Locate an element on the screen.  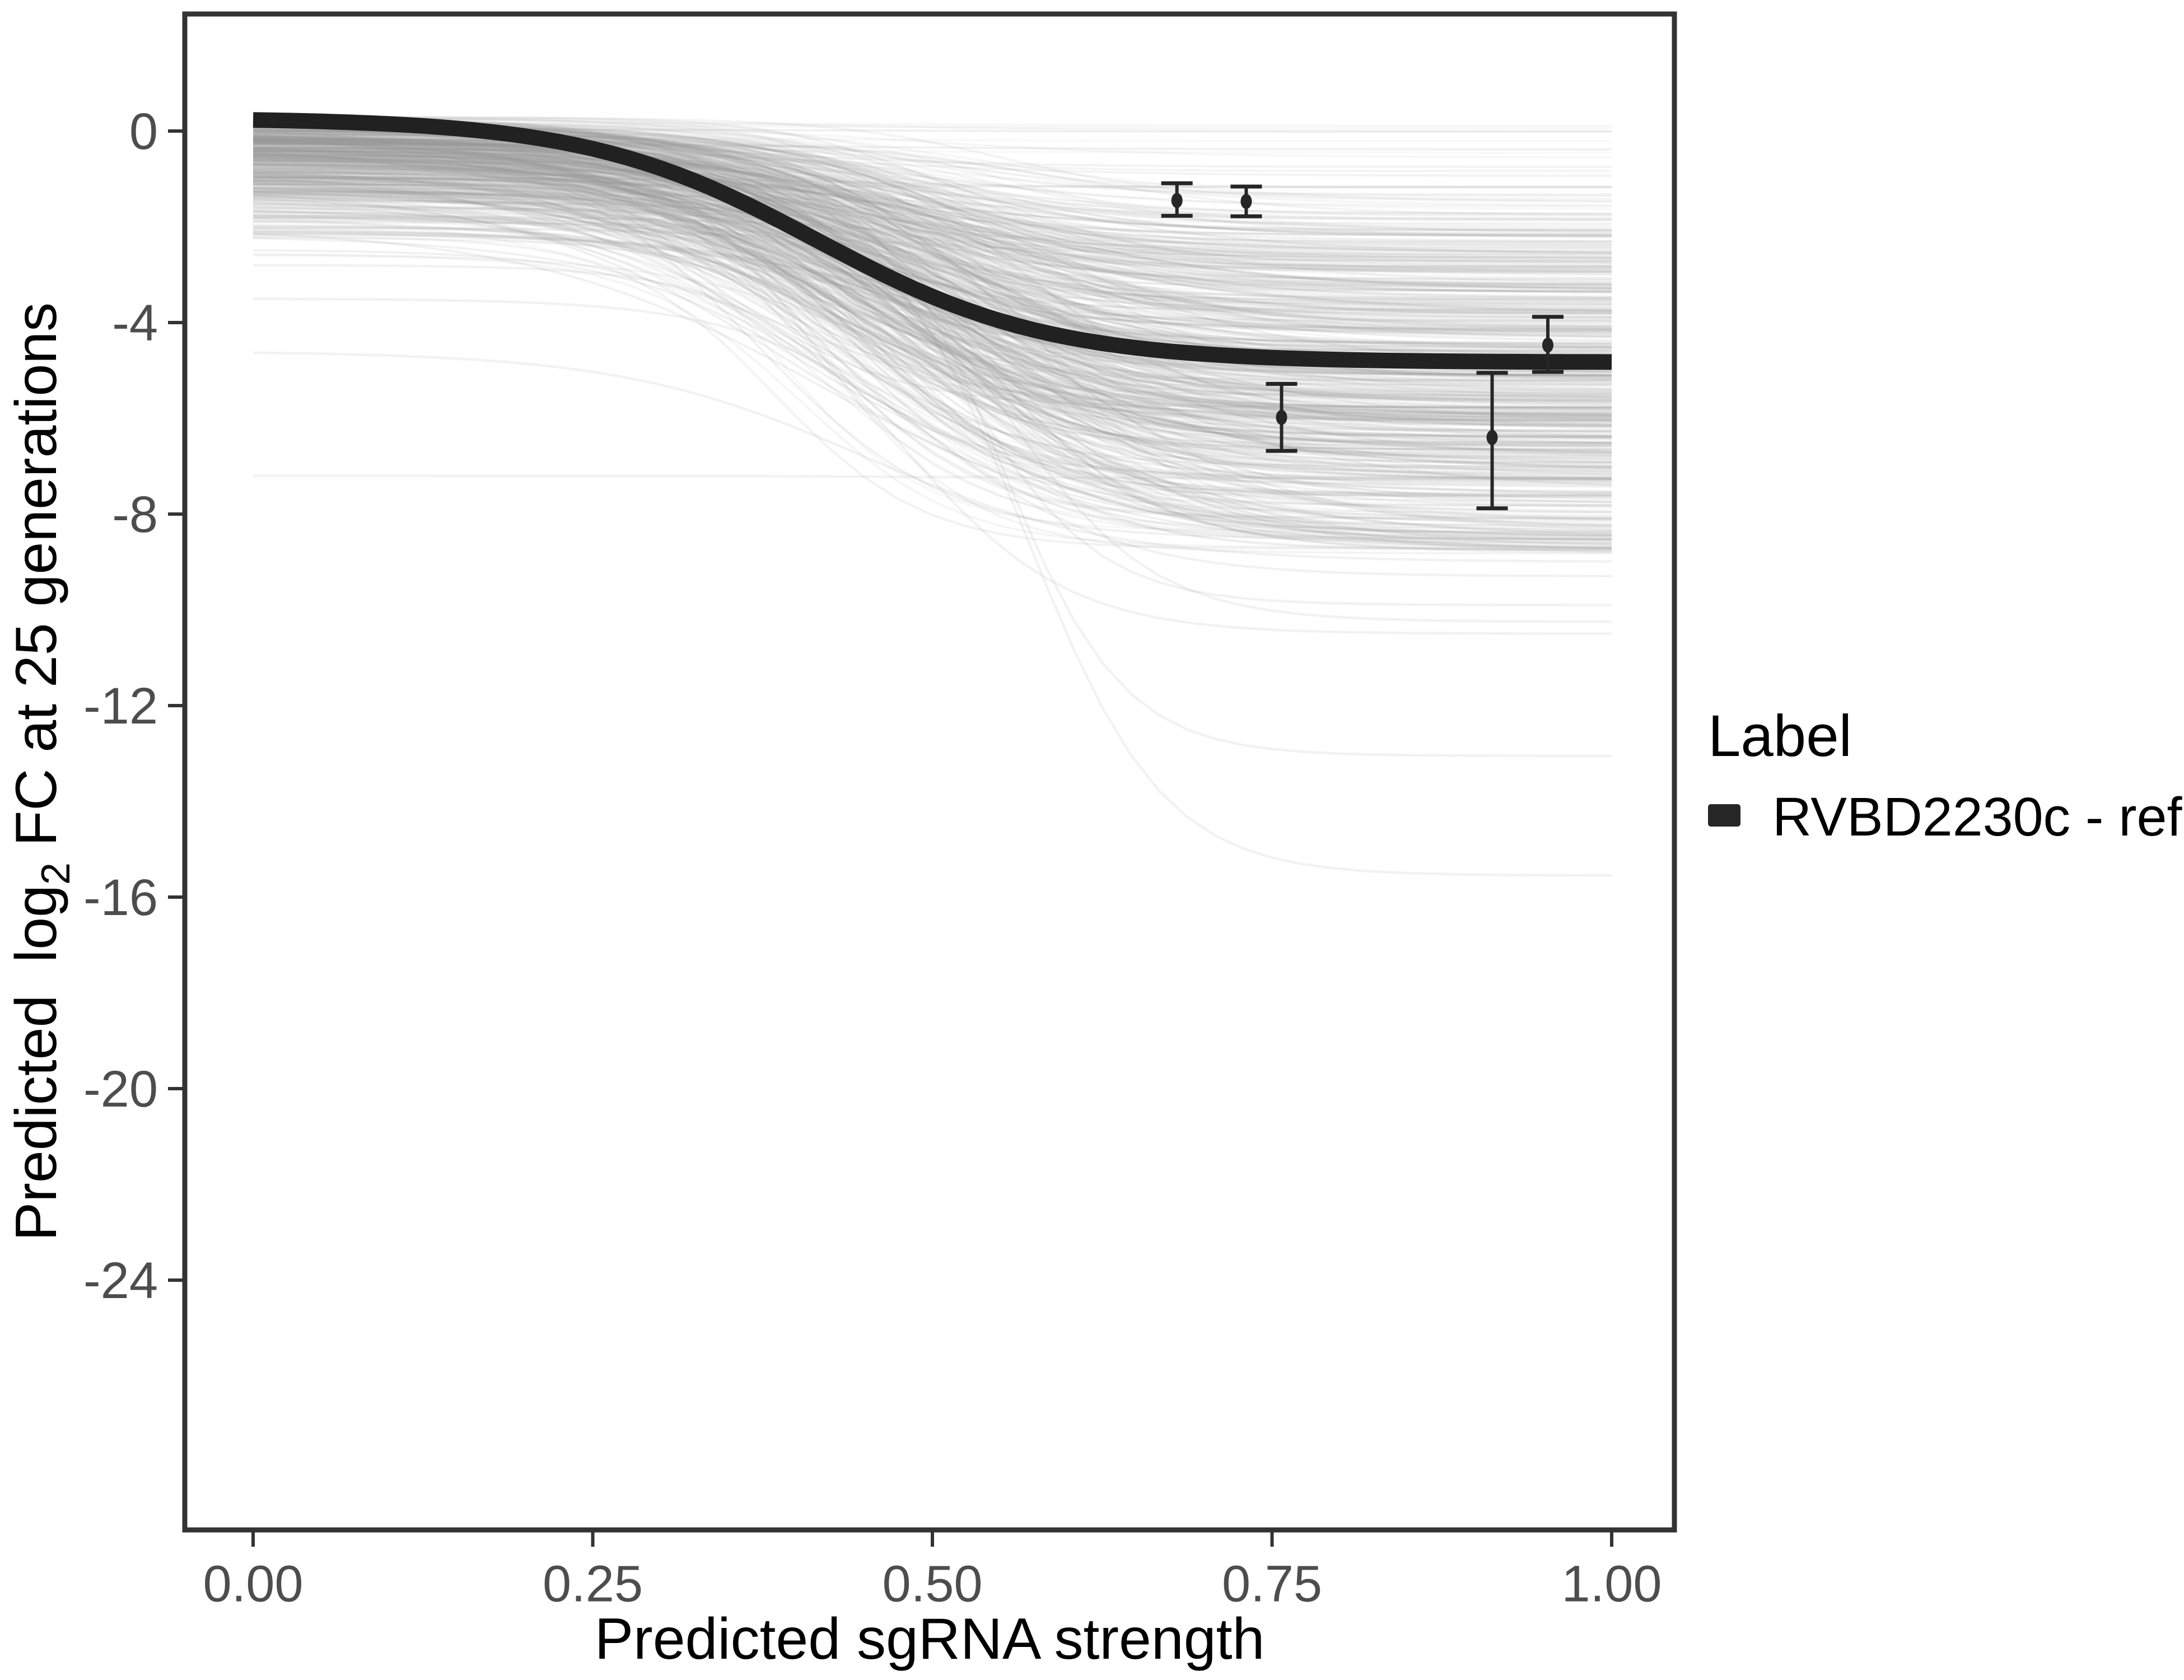
x-tick-label: 0.25 is located at coordinates (593, 1585).